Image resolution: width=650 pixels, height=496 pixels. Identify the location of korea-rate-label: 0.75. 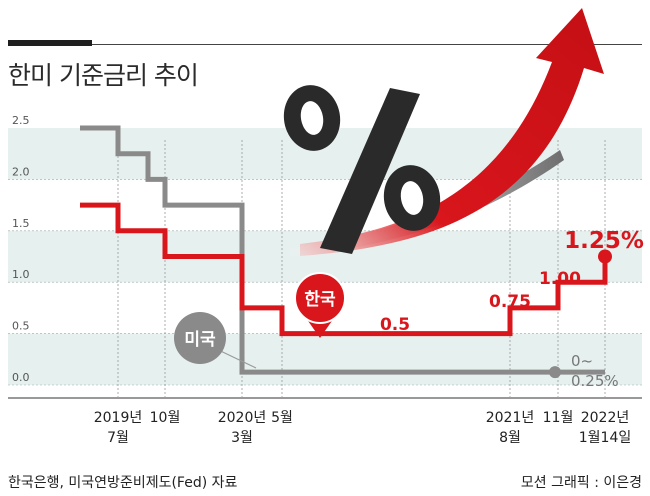
(510, 302).